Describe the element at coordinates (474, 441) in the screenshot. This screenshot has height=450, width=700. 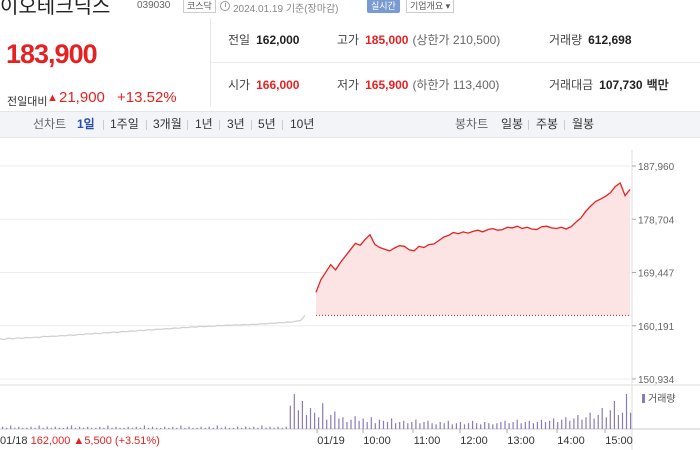
I see `x-tick-label: 12:00` at that location.